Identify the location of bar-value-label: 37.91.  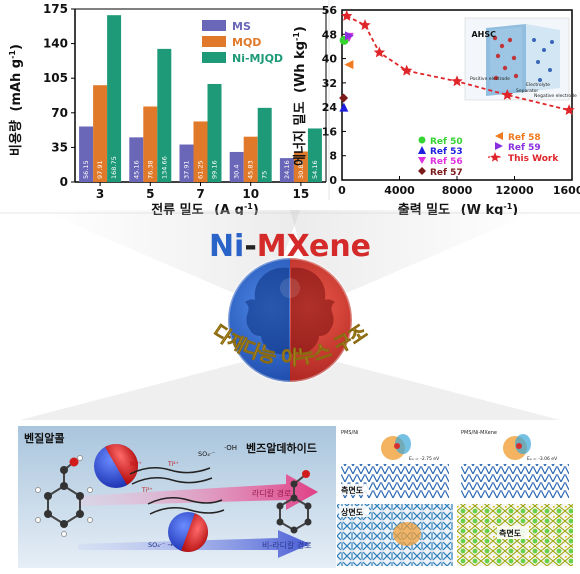
(187, 169).